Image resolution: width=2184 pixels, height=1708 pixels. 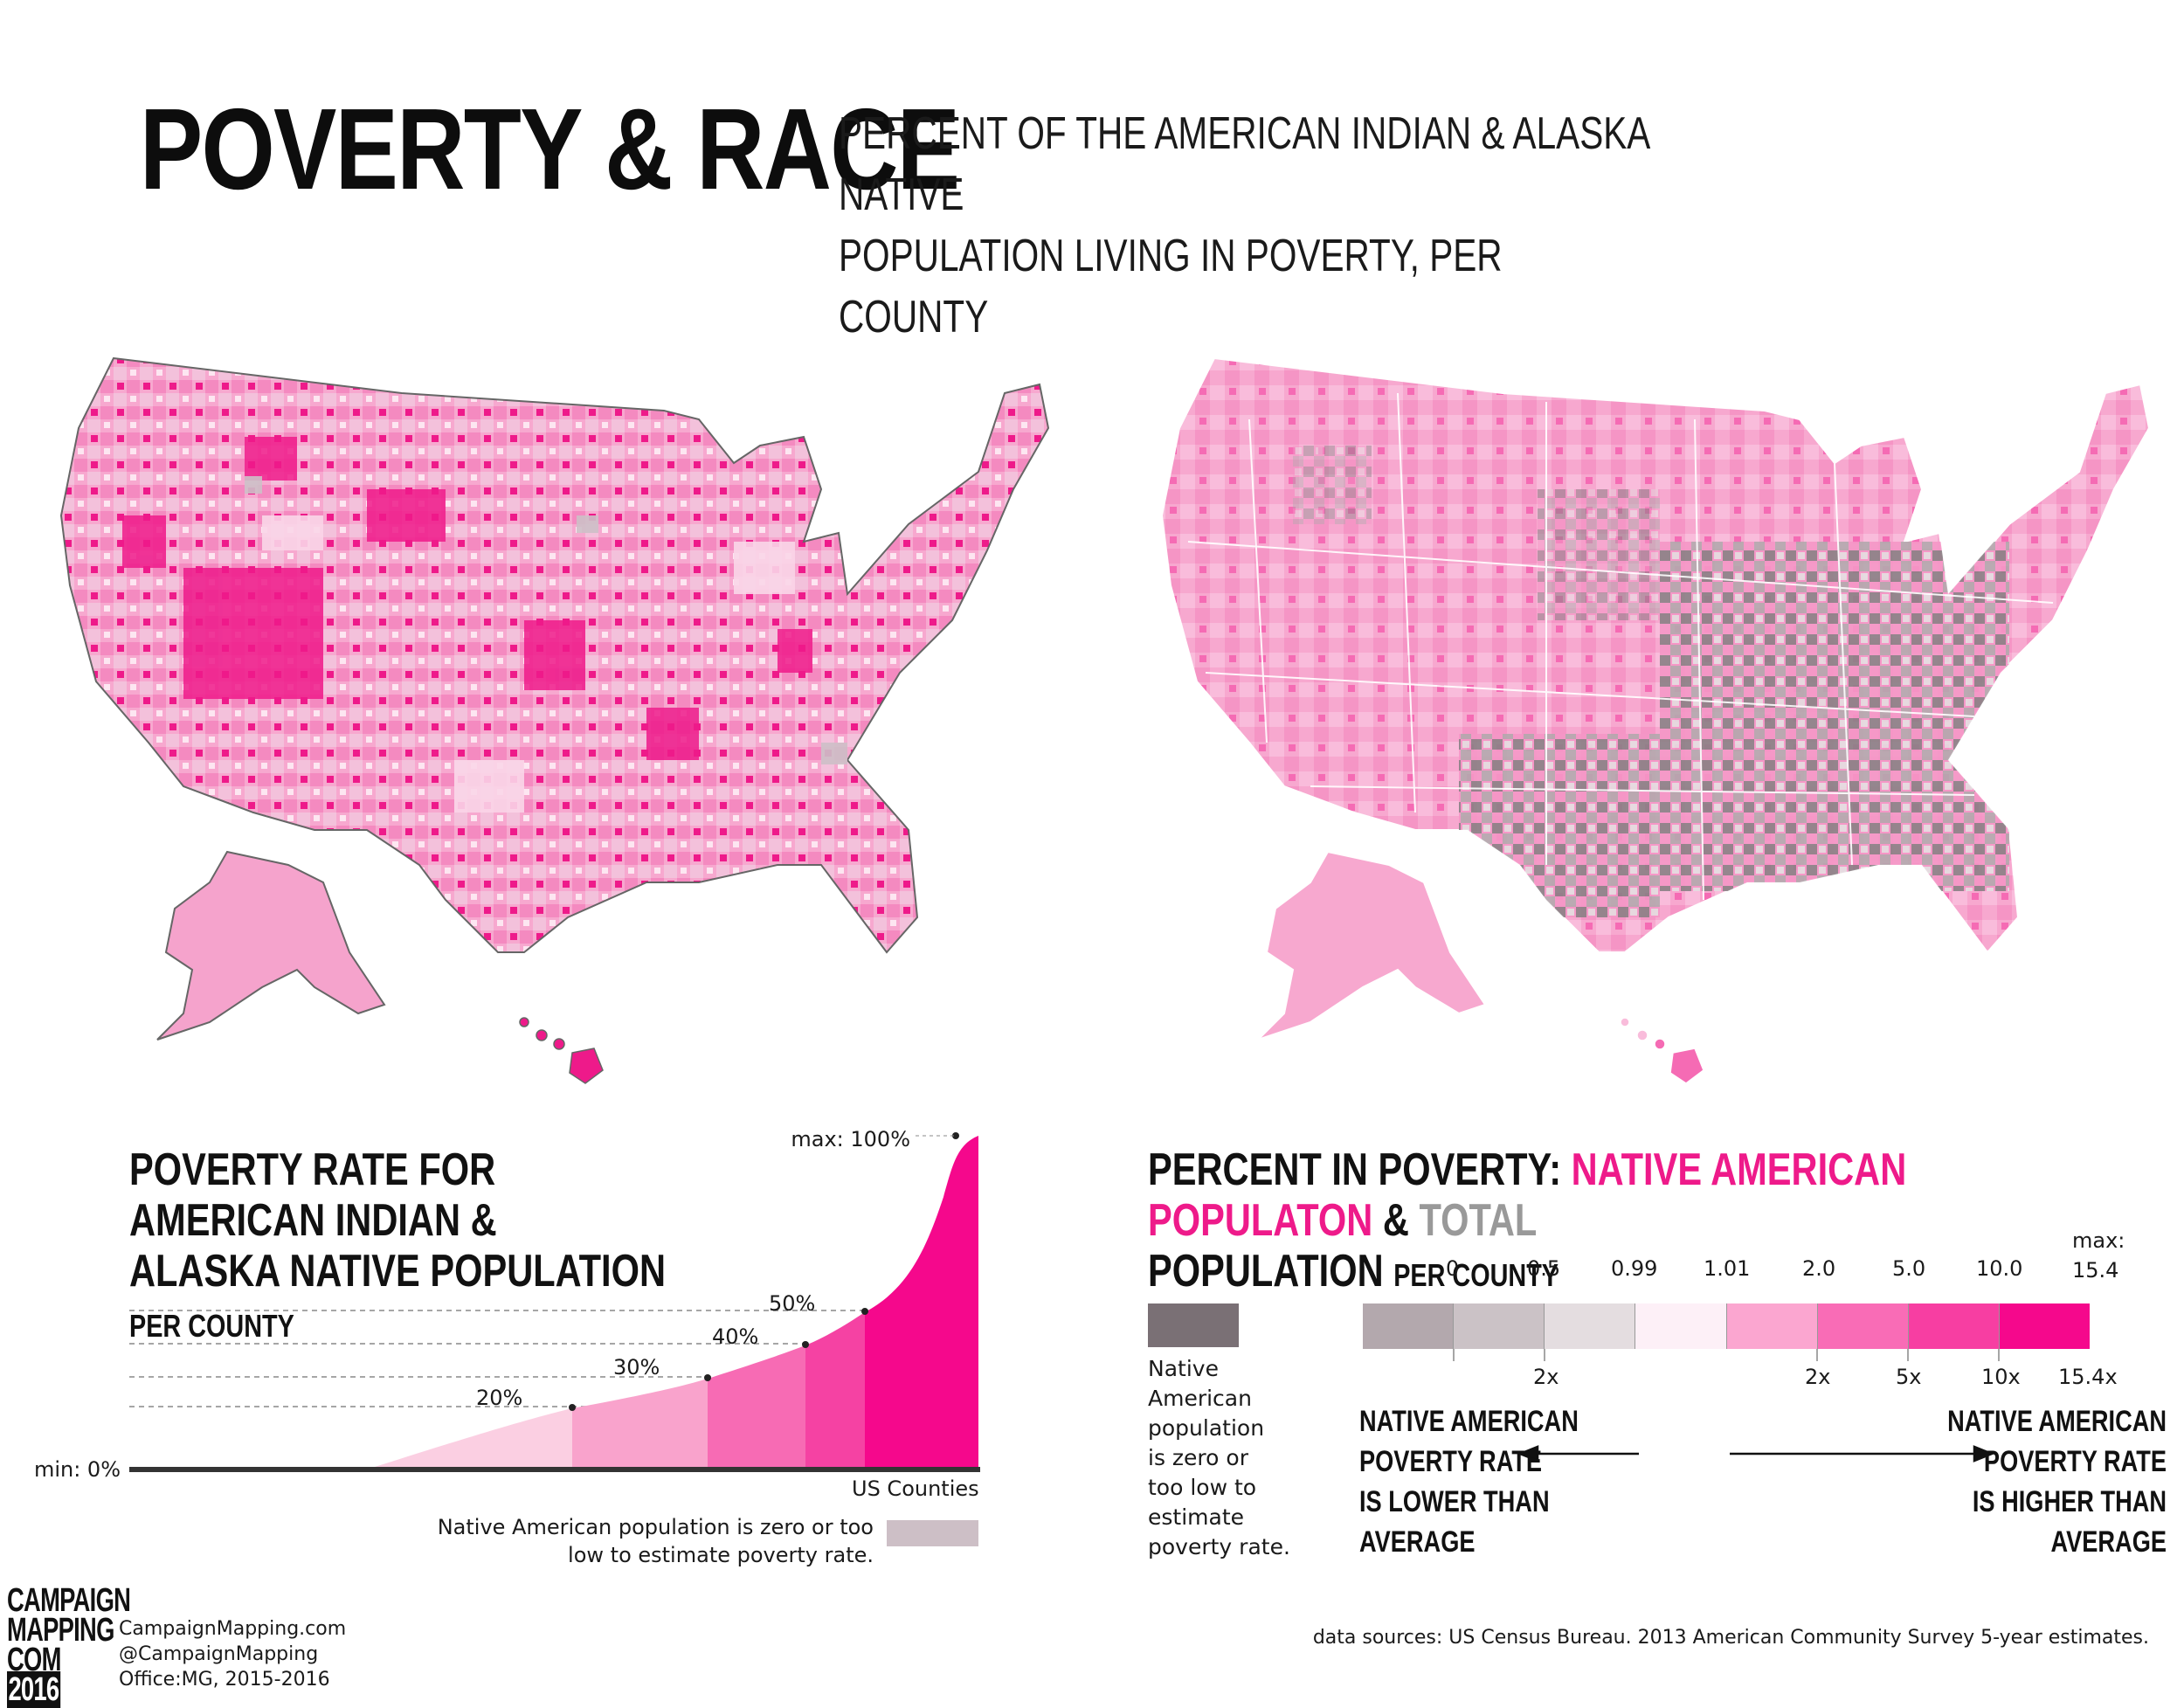 What do you see at coordinates (1202, 1488) in the screenshot?
I see `no-data-line-5: too low to` at bounding box center [1202, 1488].